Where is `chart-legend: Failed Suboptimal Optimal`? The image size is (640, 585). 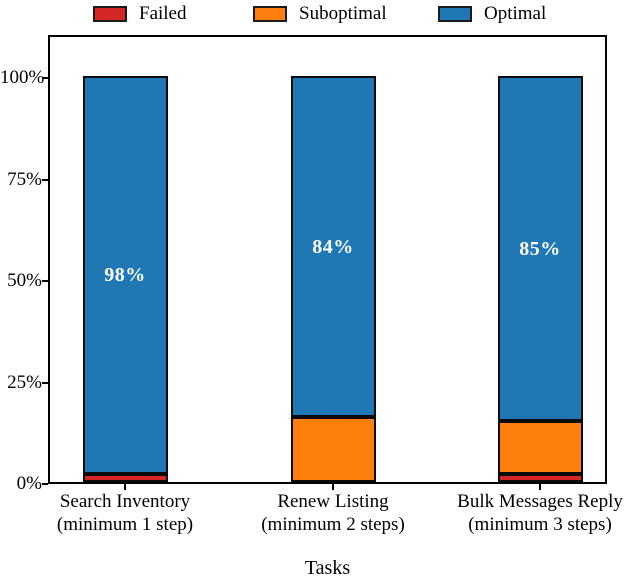
chart-legend: Failed Suboptimal Optimal is located at coordinates (320, 15).